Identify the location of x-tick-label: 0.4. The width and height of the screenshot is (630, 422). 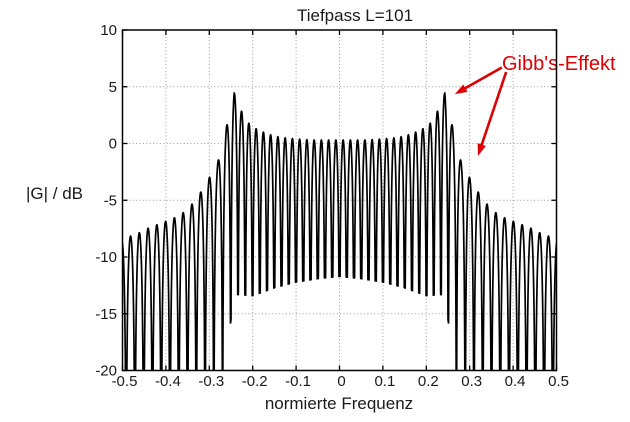
(515, 381).